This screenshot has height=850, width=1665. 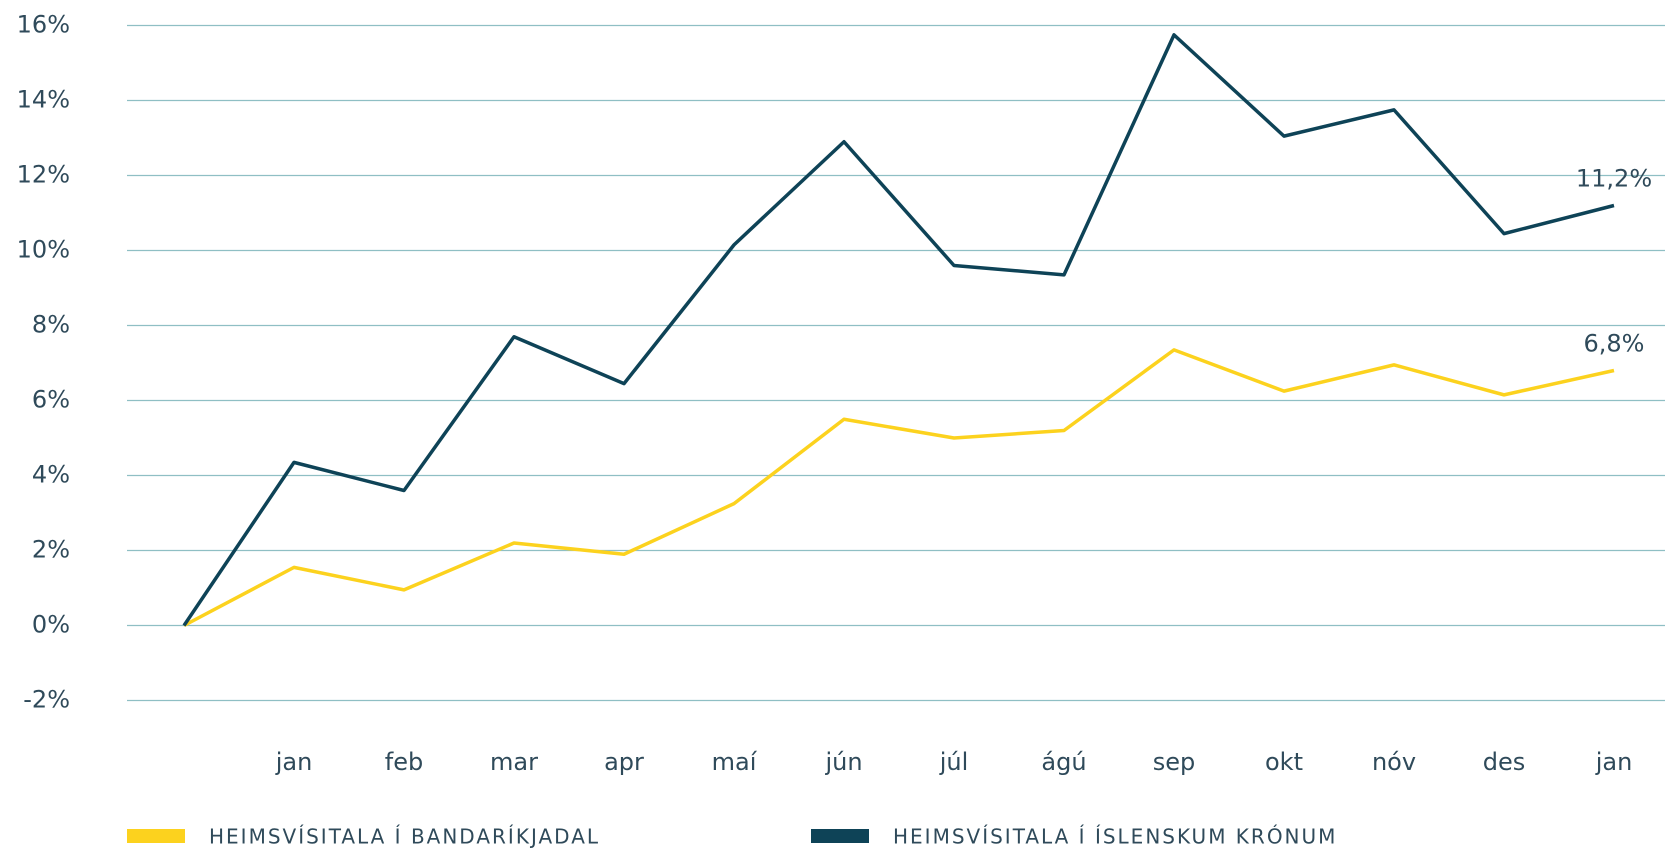 I want to click on y-tick-label: 12%, so click(x=43, y=175).